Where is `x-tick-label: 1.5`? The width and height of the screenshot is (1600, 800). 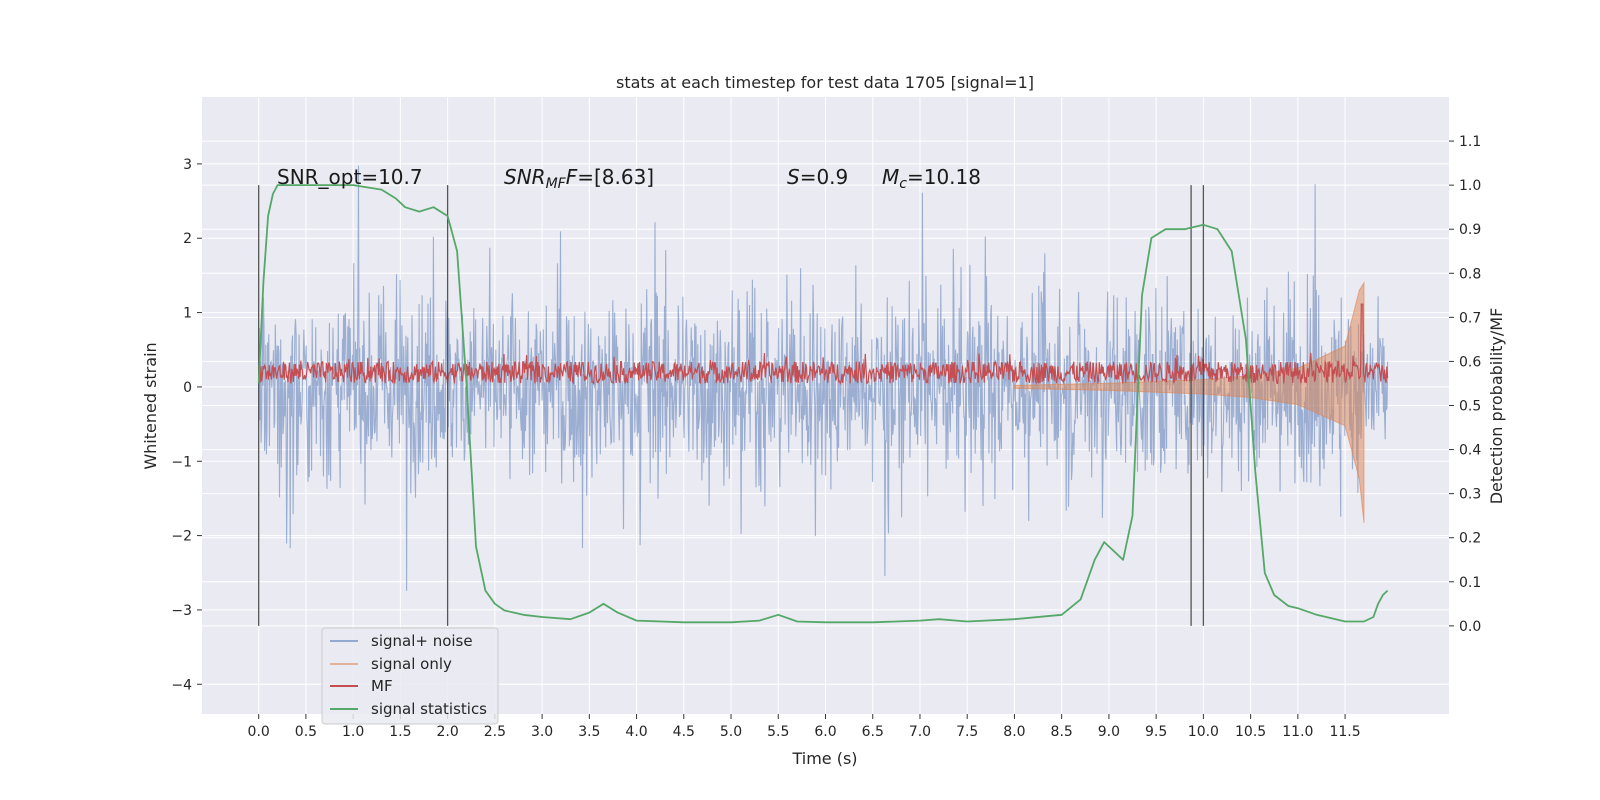
x-tick-label: 1.5 is located at coordinates (400, 732).